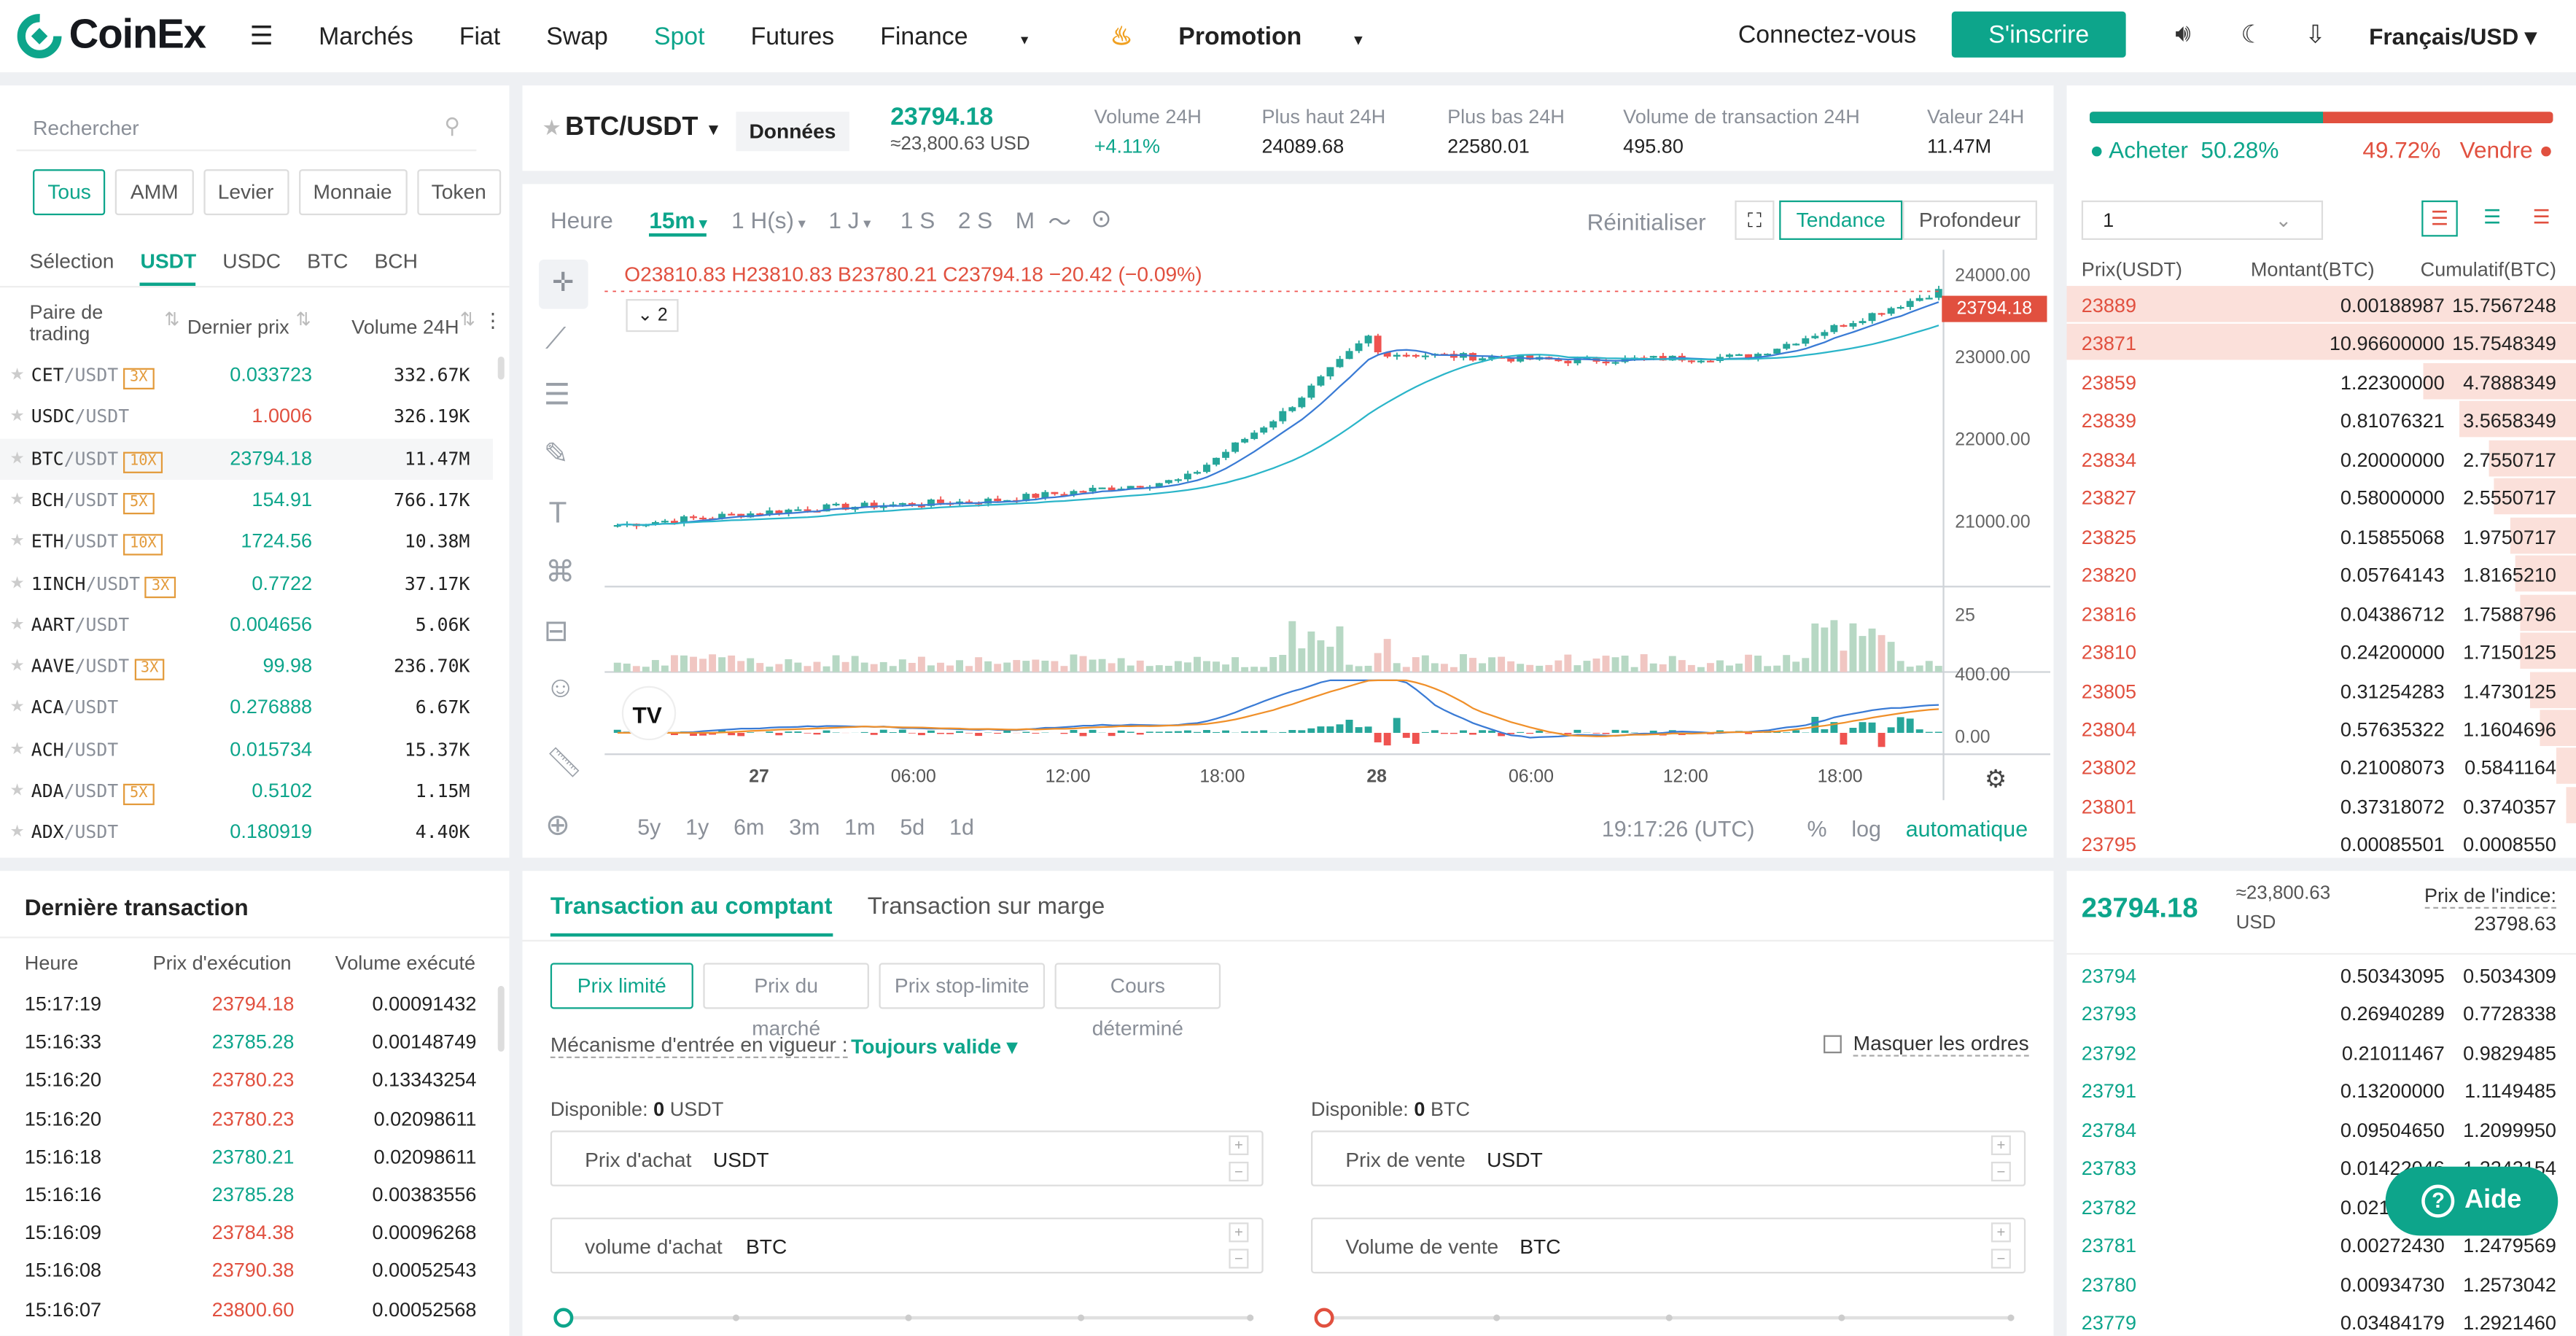  I want to click on type-limit: Prix limité, so click(621, 986).